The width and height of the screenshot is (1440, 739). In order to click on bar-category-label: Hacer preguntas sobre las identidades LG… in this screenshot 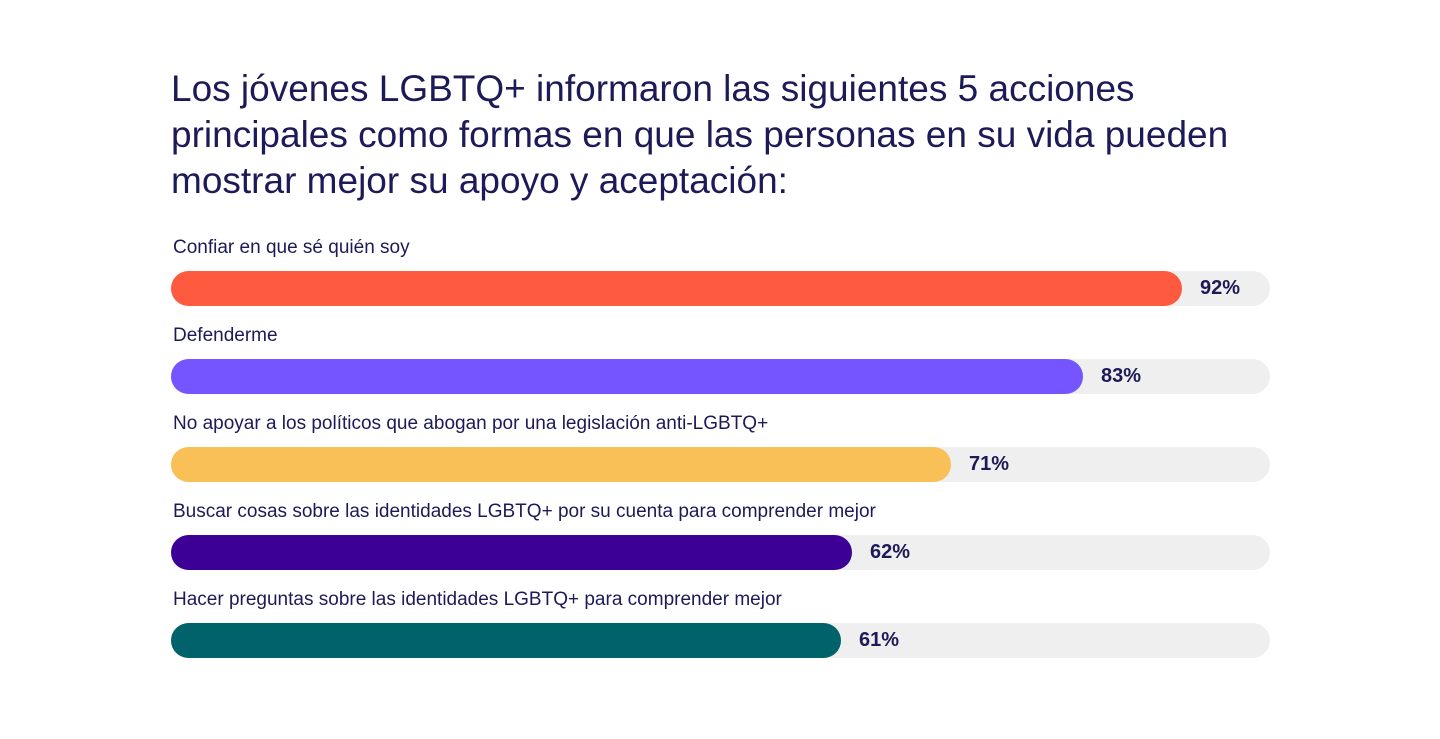, I will do `click(477, 599)`.